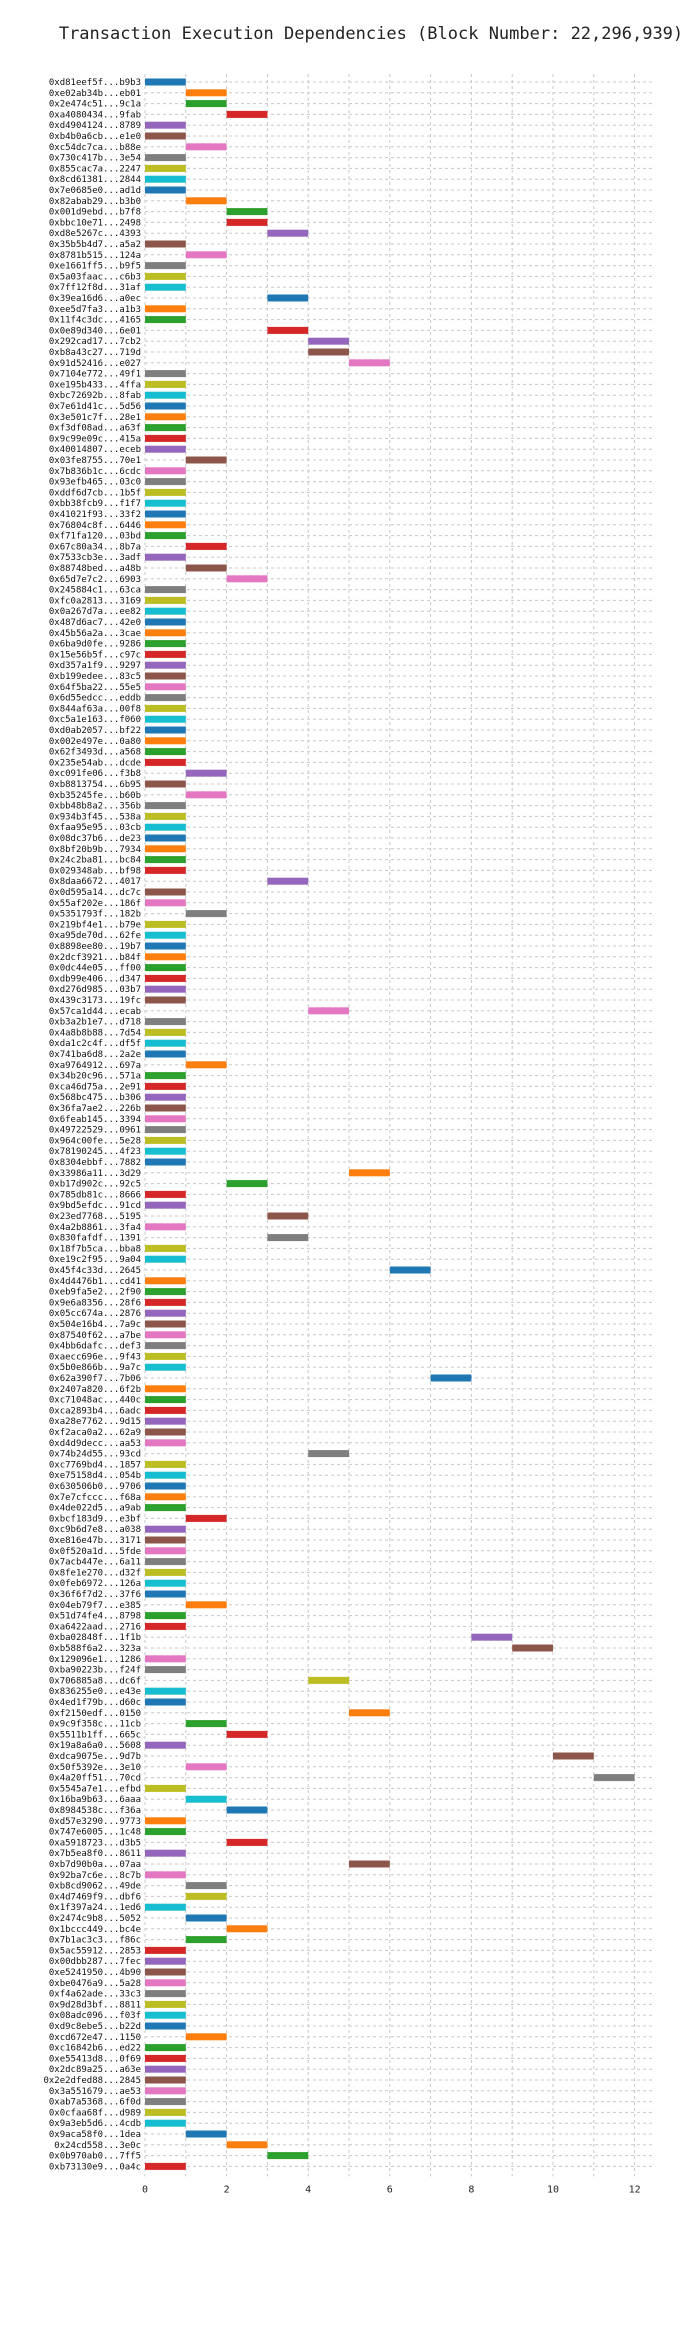 This screenshot has width=700, height=2328. I want to click on transaction-label: 0x706885a8...dc6f, so click(95, 1681).